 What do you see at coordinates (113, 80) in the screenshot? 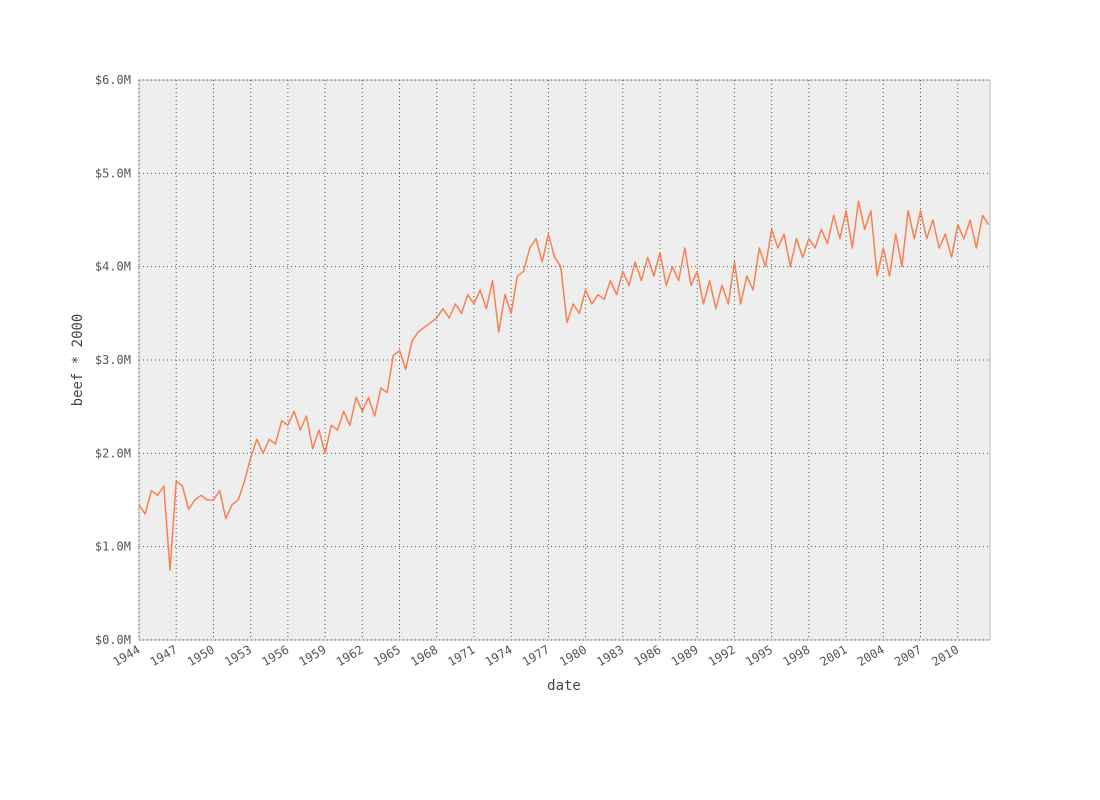
I see `y-tick-label: $6.0M` at bounding box center [113, 80].